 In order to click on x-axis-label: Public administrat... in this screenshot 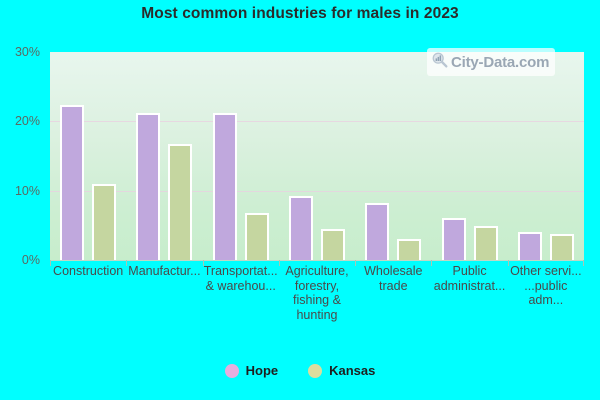, I will do `click(469, 278)`.